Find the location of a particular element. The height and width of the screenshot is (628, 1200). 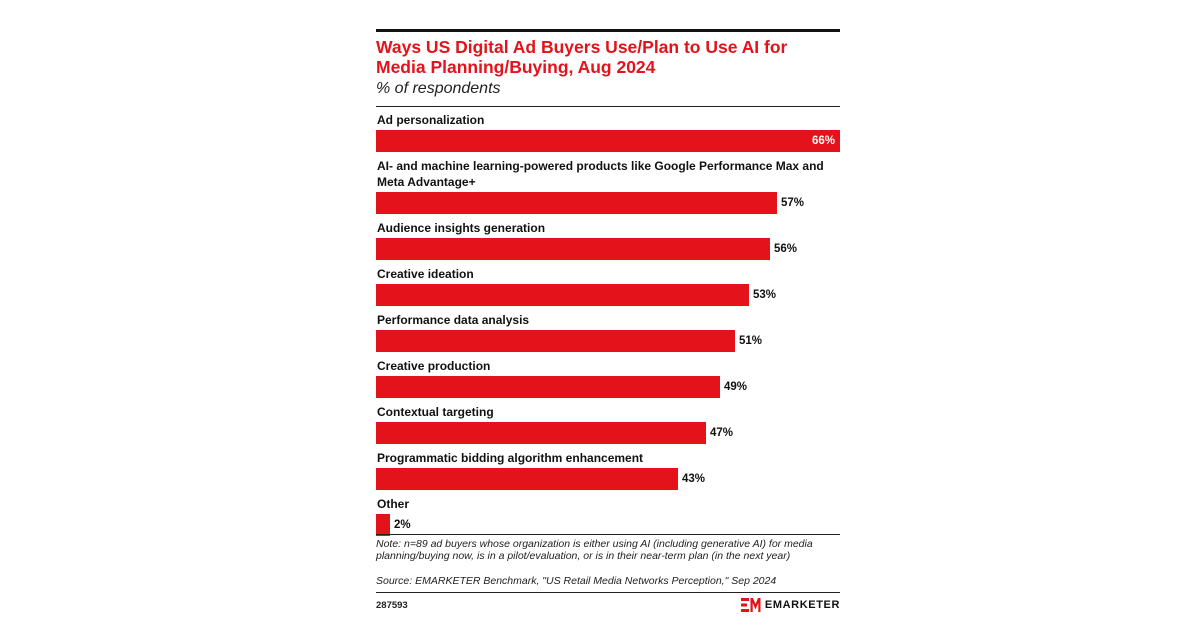

brand-logo: EMARKETER is located at coordinates (790, 605).